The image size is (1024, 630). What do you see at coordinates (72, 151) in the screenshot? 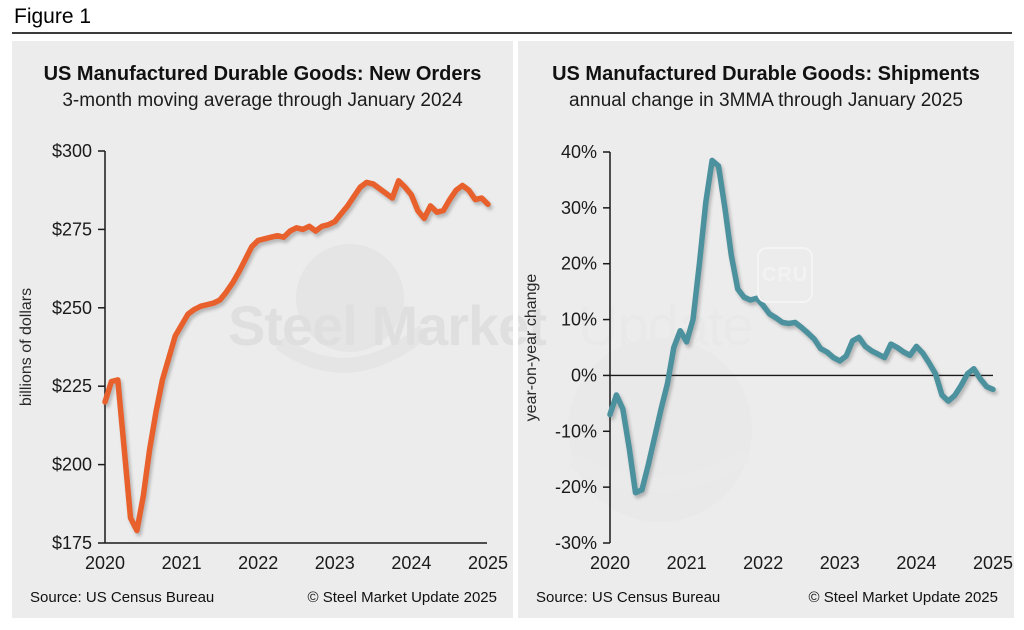
I see `y-tick-label: $300` at bounding box center [72, 151].